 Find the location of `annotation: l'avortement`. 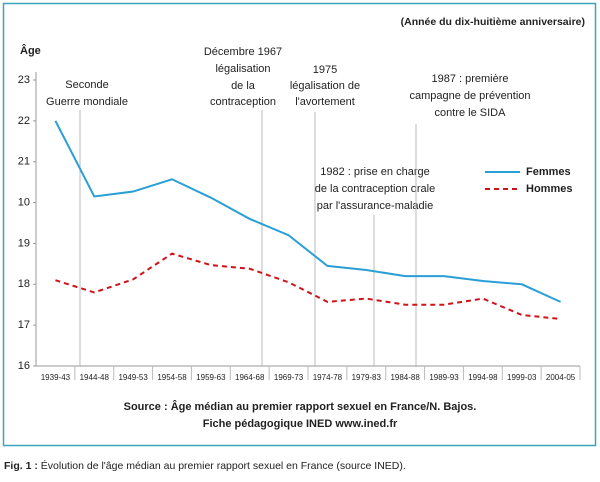

annotation: l'avortement is located at coordinates (325, 102).